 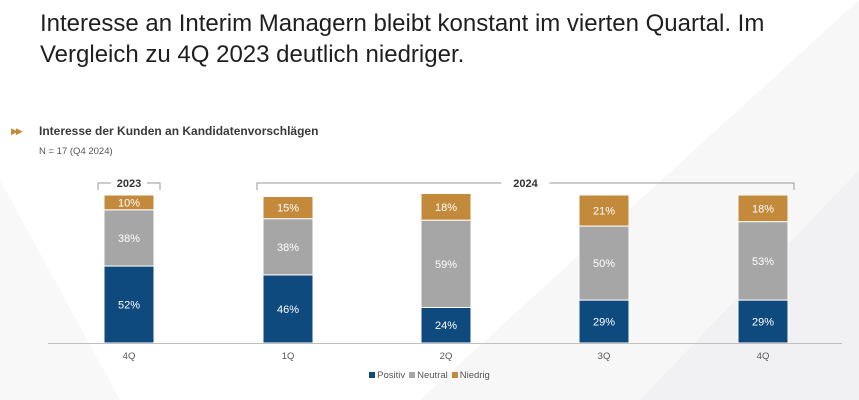 I want to click on data-label: 24%, so click(x=446, y=326).